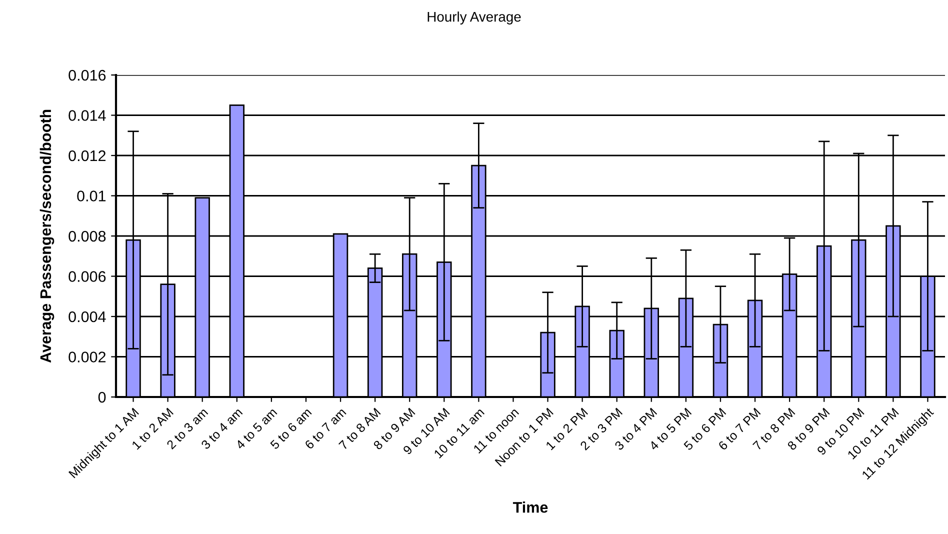 This screenshot has height=534, width=948. What do you see at coordinates (87, 276) in the screenshot?
I see `y-tick-label: 0.006` at bounding box center [87, 276].